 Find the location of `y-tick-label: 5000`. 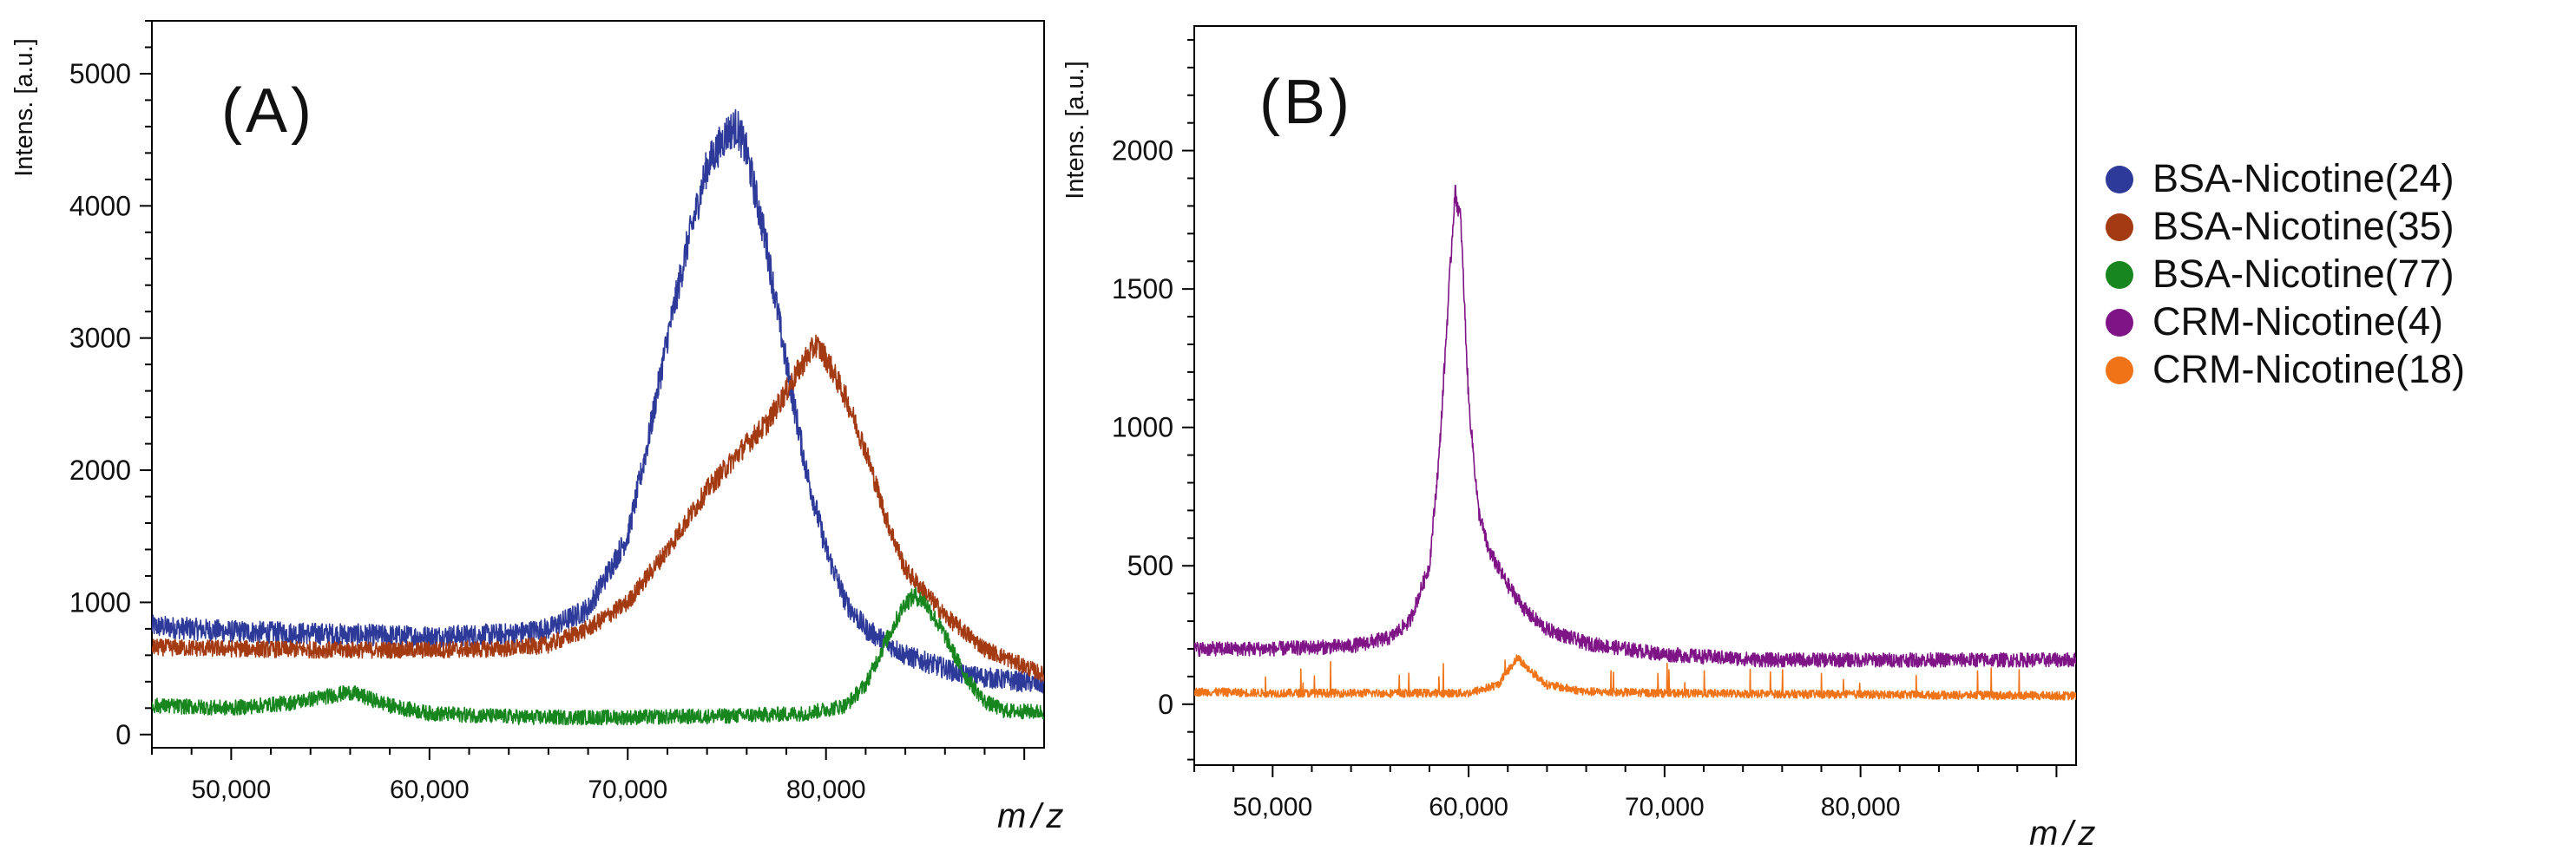

y-tick-label: 5000 is located at coordinates (100, 73).